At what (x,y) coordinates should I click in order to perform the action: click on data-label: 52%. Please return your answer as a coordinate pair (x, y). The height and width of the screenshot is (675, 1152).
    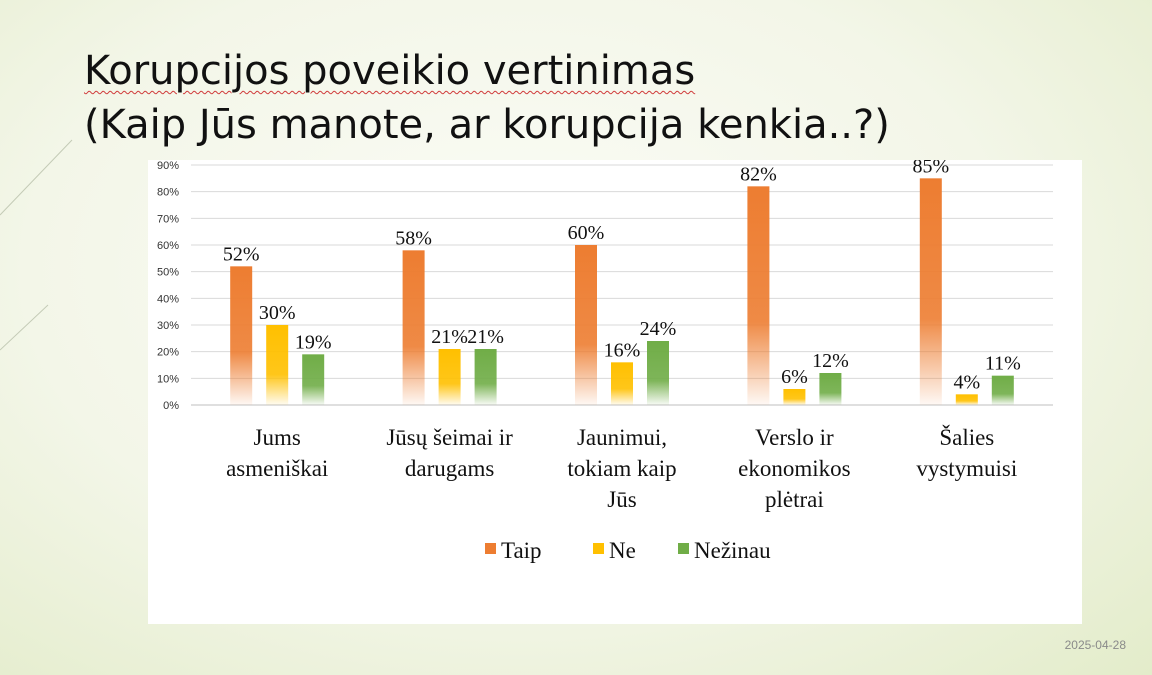
    Looking at the image, I should click on (241, 254).